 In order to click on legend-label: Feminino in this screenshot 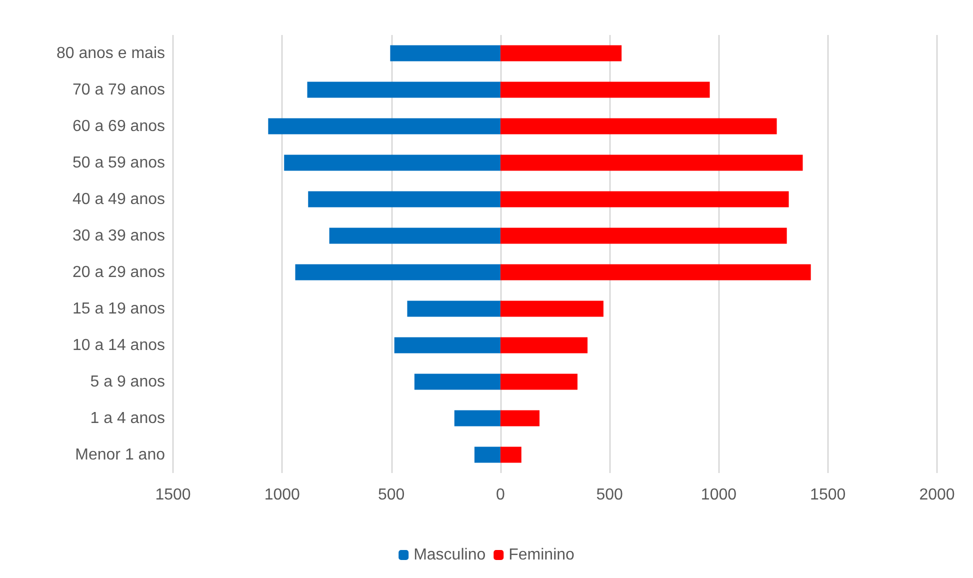, I will do `click(541, 555)`.